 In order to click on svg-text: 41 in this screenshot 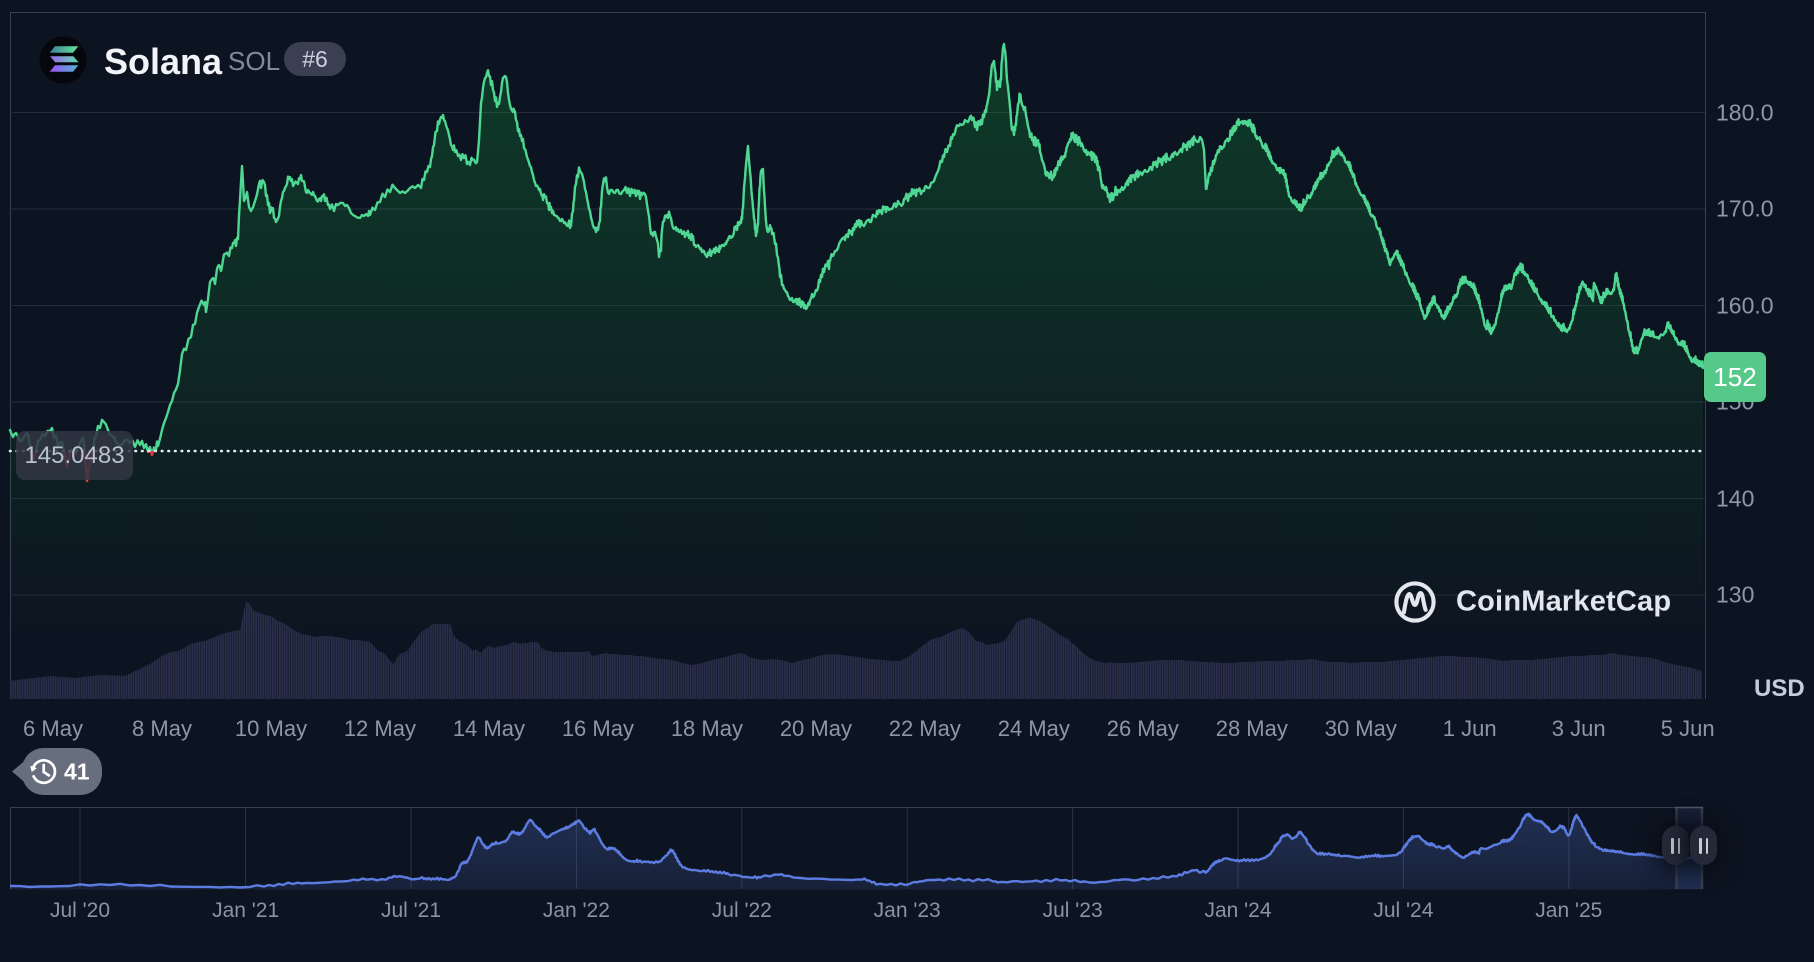, I will do `click(77, 772)`.